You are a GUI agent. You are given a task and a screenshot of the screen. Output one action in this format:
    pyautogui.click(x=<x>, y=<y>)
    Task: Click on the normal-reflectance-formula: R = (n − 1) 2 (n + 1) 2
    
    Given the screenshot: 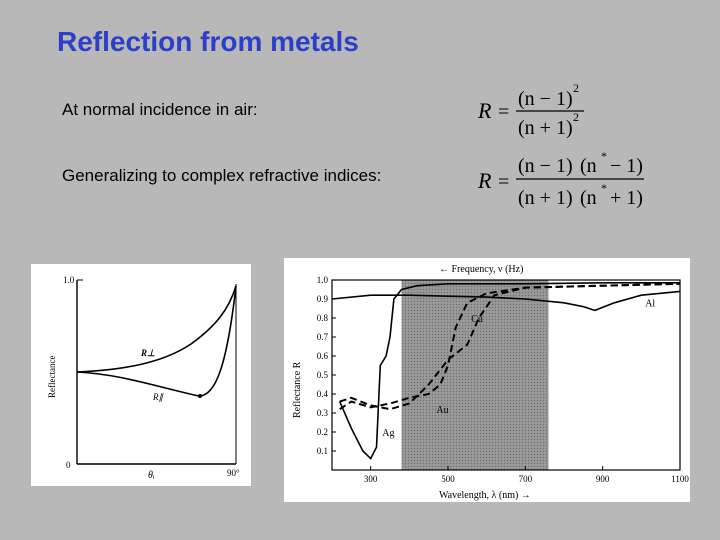 What is the action you would take?
    pyautogui.click(x=530, y=110)
    